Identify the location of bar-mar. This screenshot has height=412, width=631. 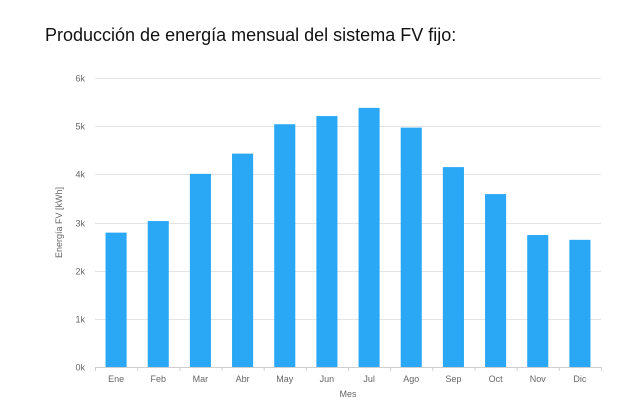
(200, 270).